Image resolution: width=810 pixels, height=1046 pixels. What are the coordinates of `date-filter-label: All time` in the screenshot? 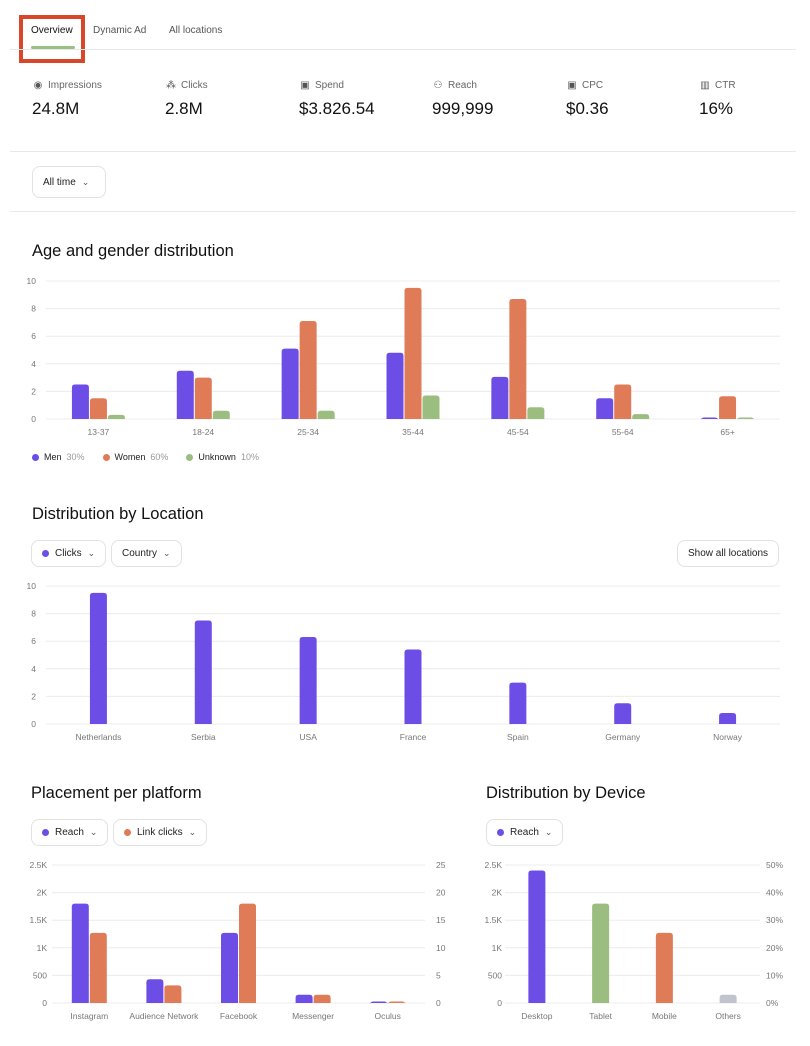 It's located at (59, 182).